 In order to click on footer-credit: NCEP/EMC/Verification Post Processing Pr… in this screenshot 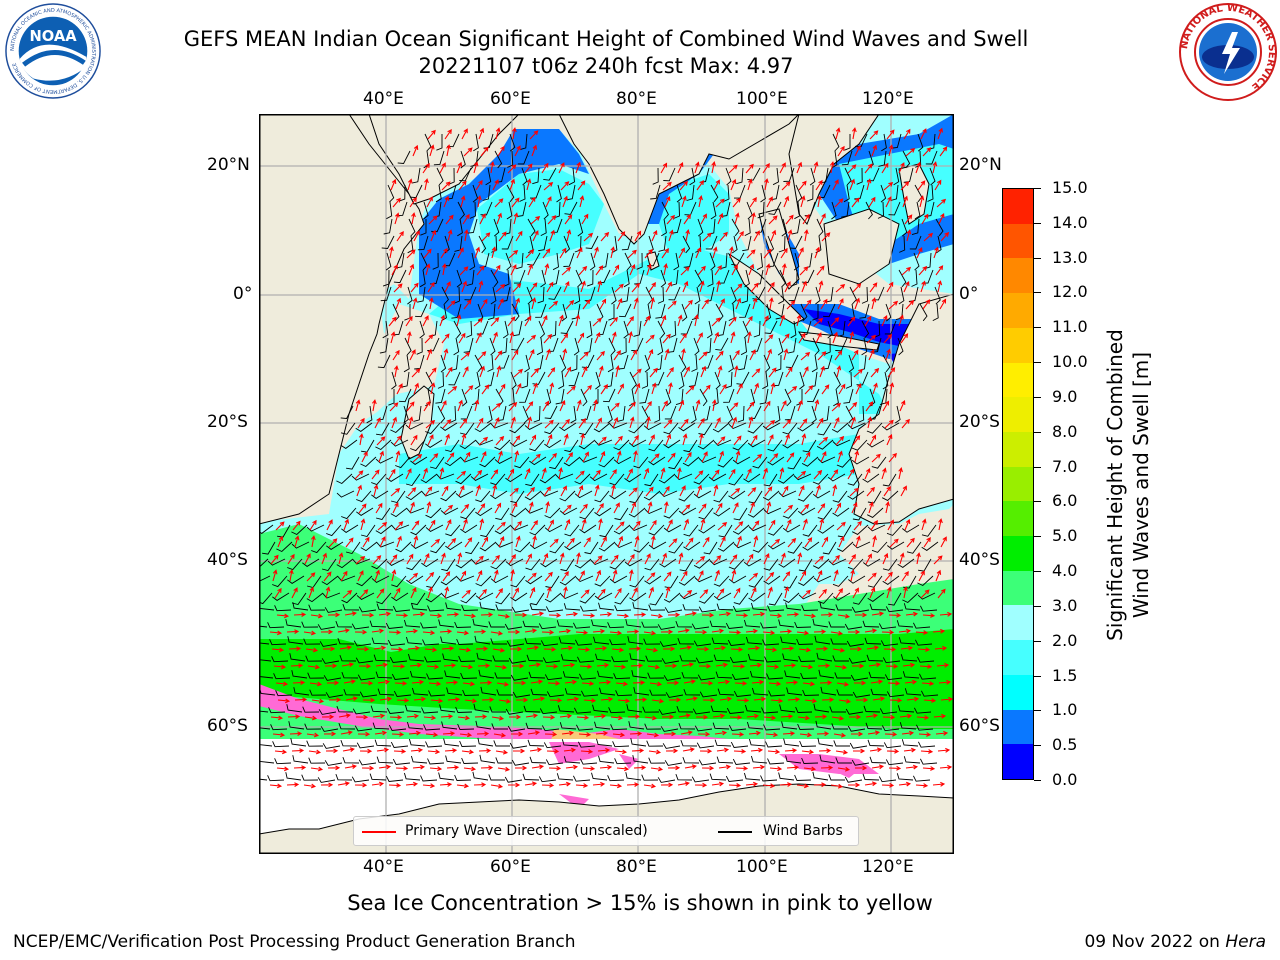, I will do `click(294, 942)`.